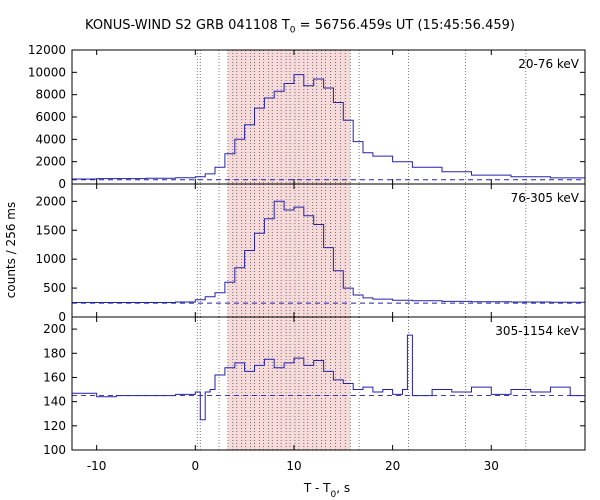  Describe the element at coordinates (54, 402) in the screenshot. I see `y-tick-label: 140` at that location.